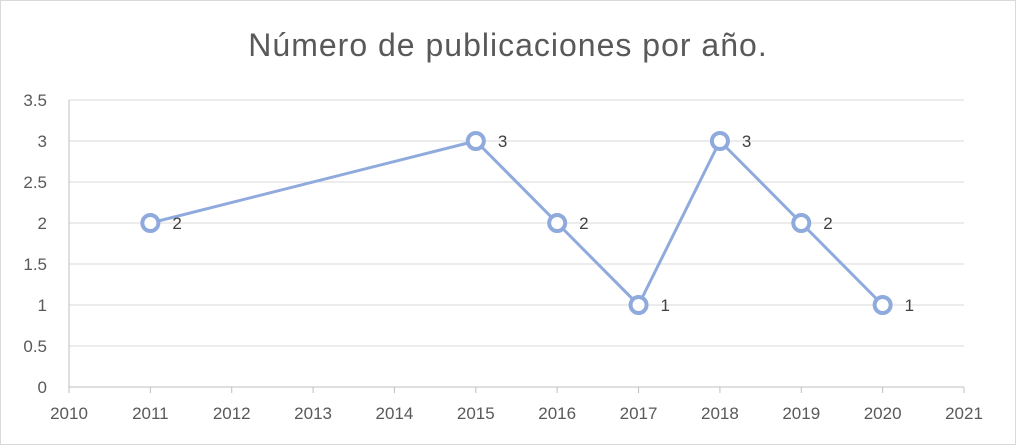  Describe the element at coordinates (313, 413) in the screenshot. I see `x-tick-label: 2013` at that location.